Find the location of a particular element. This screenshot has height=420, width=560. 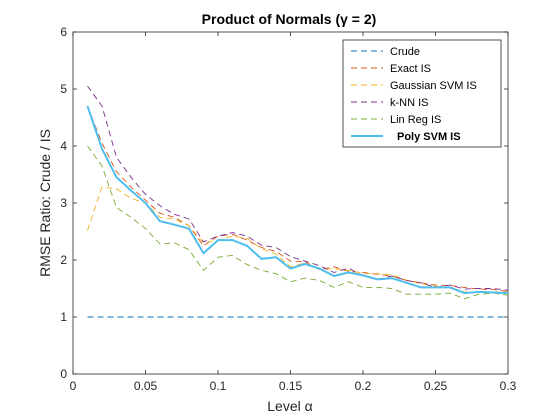

x-axis-label: Level α is located at coordinates (289, 406).